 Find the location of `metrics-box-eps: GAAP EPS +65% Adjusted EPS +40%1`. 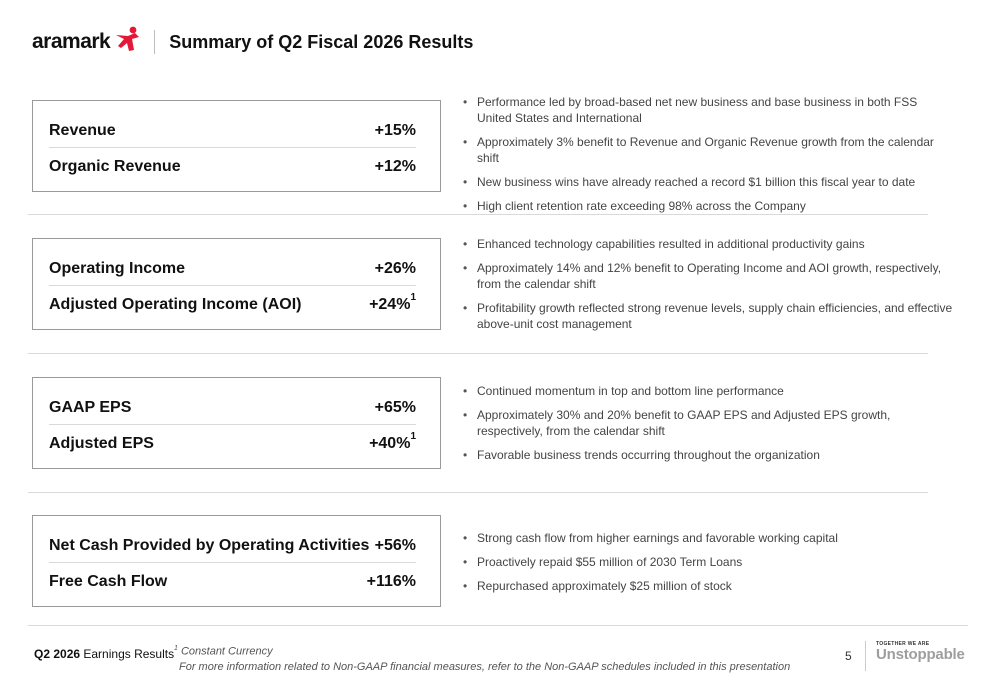

metrics-box-eps: GAAP EPS +65% Adjusted EPS +40%1 is located at coordinates (236, 423).